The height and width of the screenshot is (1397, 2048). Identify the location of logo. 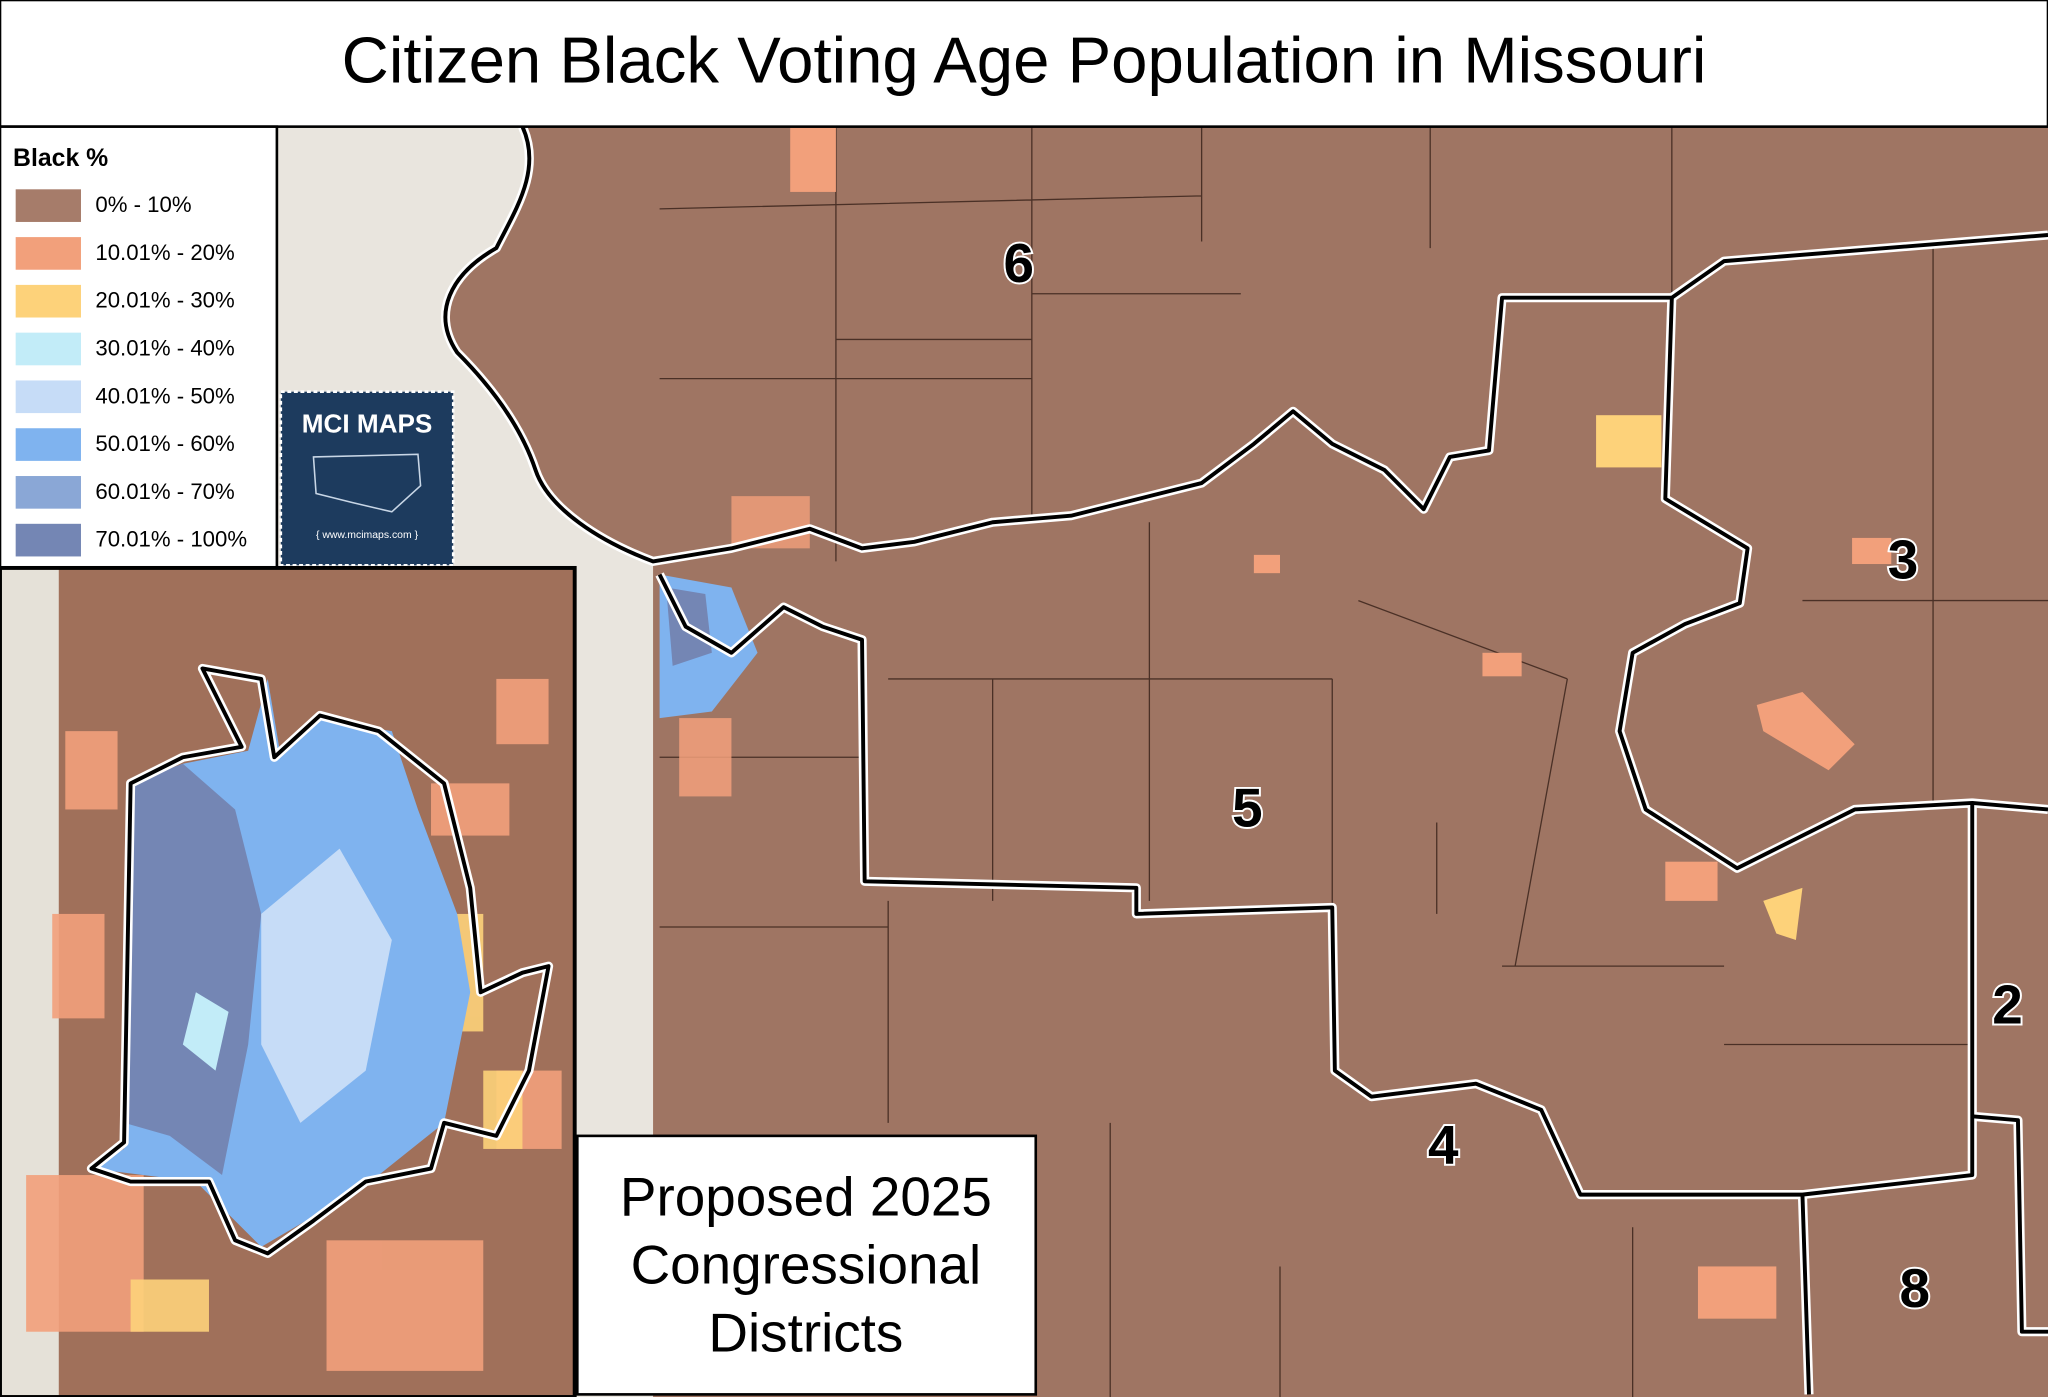
(367, 478).